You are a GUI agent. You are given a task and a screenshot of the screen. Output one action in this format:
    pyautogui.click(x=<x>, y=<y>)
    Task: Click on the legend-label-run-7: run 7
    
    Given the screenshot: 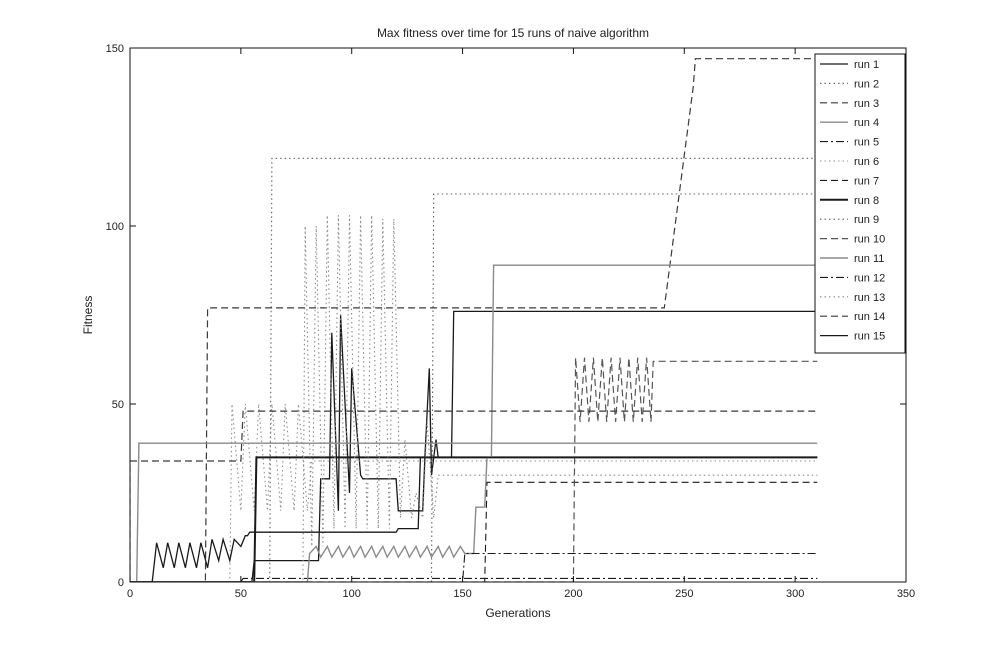 What is the action you would take?
    pyautogui.click(x=866, y=181)
    